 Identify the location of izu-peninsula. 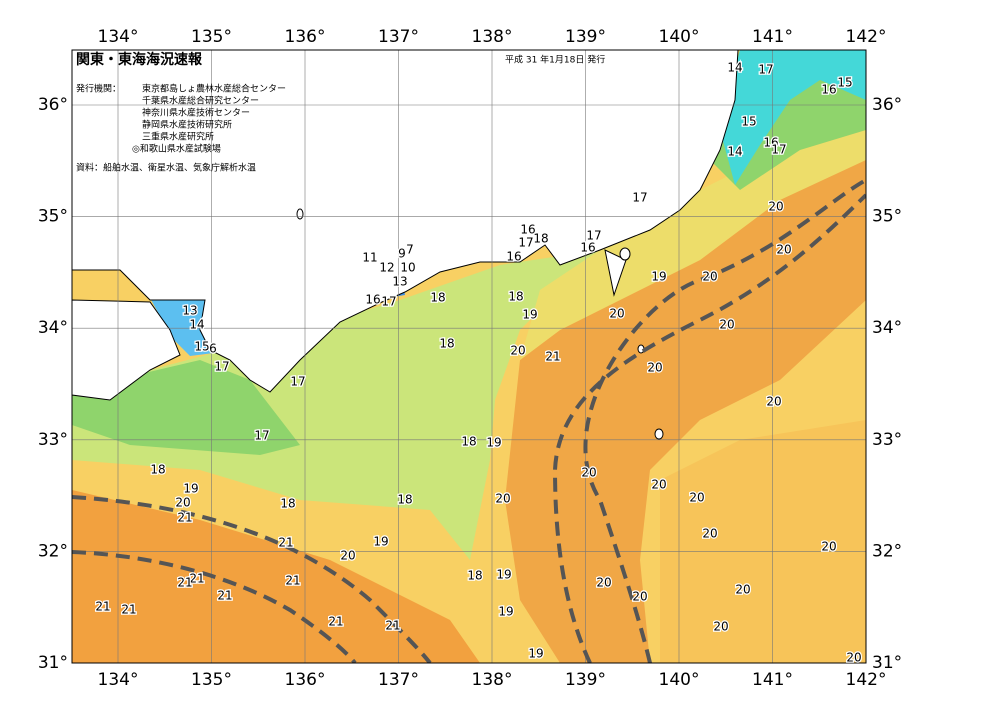
(615, 273).